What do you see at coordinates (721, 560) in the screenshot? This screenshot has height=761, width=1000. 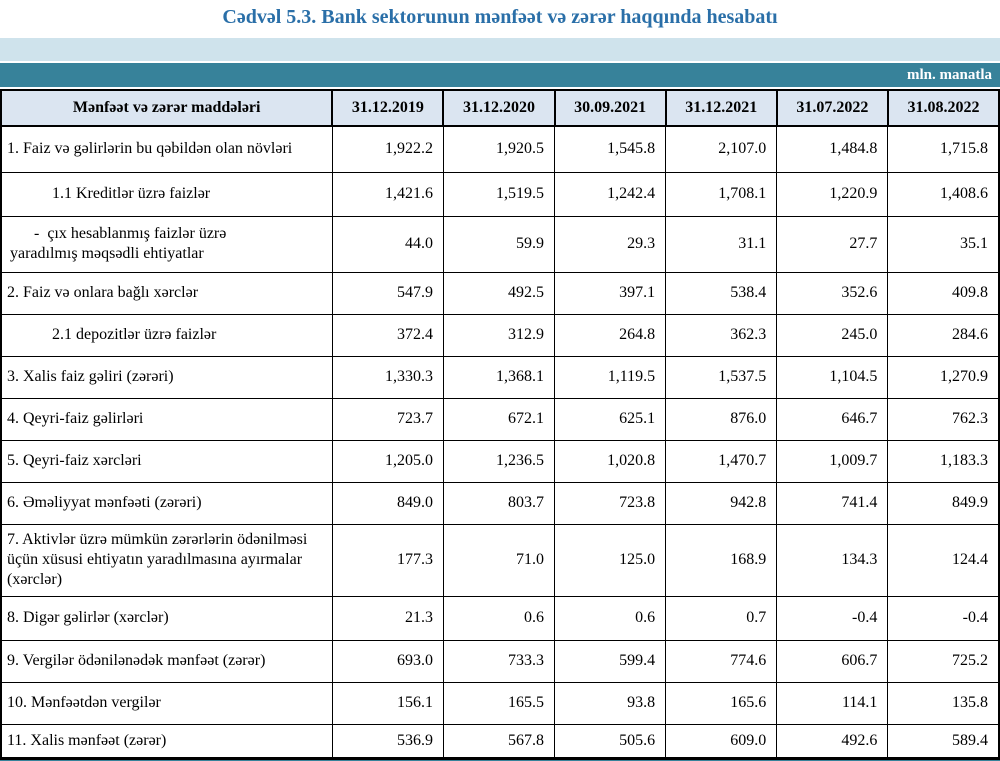 I see `value-cell: 168.9` at bounding box center [721, 560].